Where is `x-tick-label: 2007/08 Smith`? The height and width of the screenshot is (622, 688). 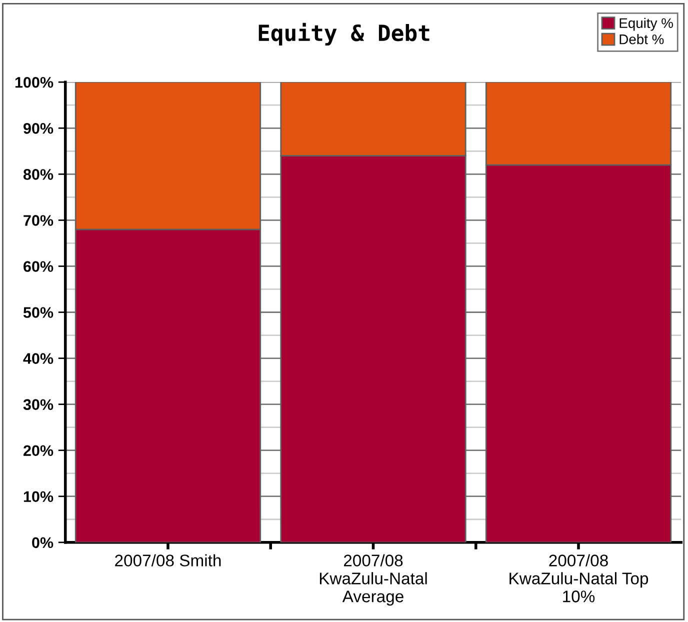
x-tick-label: 2007/08 Smith is located at coordinates (168, 560).